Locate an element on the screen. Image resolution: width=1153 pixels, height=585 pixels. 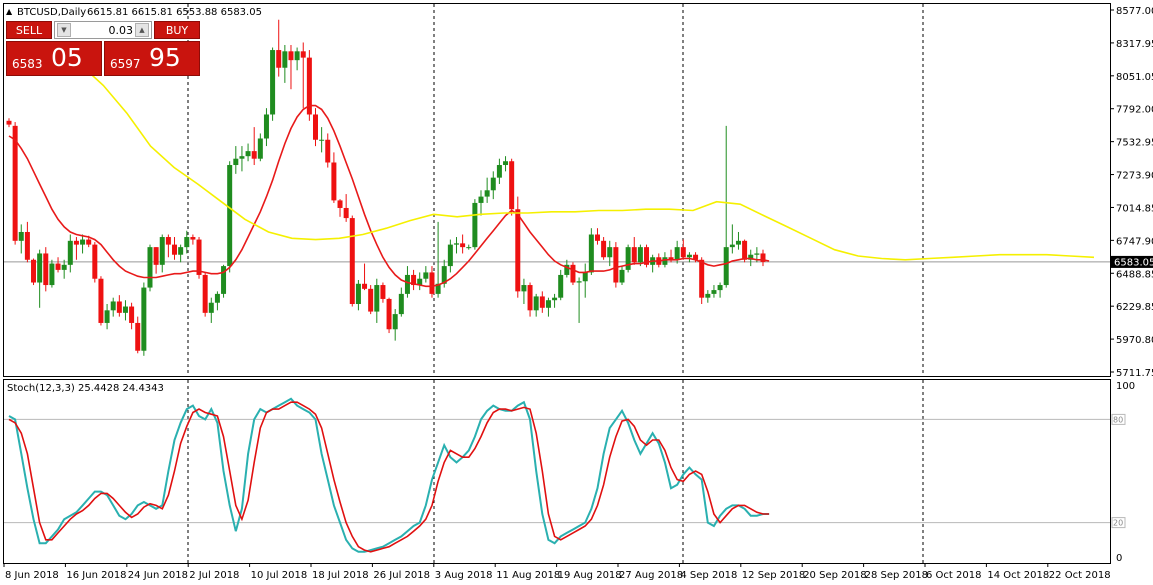
stoch-label: Stoch(12,3,3) 25.4428 24.4343 is located at coordinates (85, 388).